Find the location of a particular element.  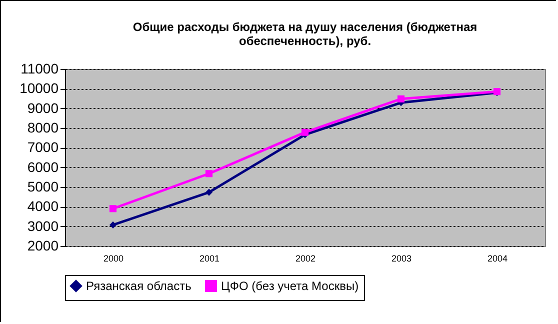

chart-title: Общие расходы бюджета на душу населения (бюджетная обеспеченность), руб. is located at coordinates (305, 34).